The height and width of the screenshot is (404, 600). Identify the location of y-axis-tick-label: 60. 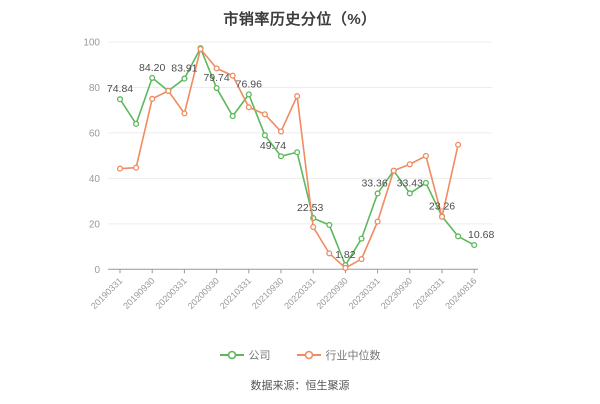
(95, 133).